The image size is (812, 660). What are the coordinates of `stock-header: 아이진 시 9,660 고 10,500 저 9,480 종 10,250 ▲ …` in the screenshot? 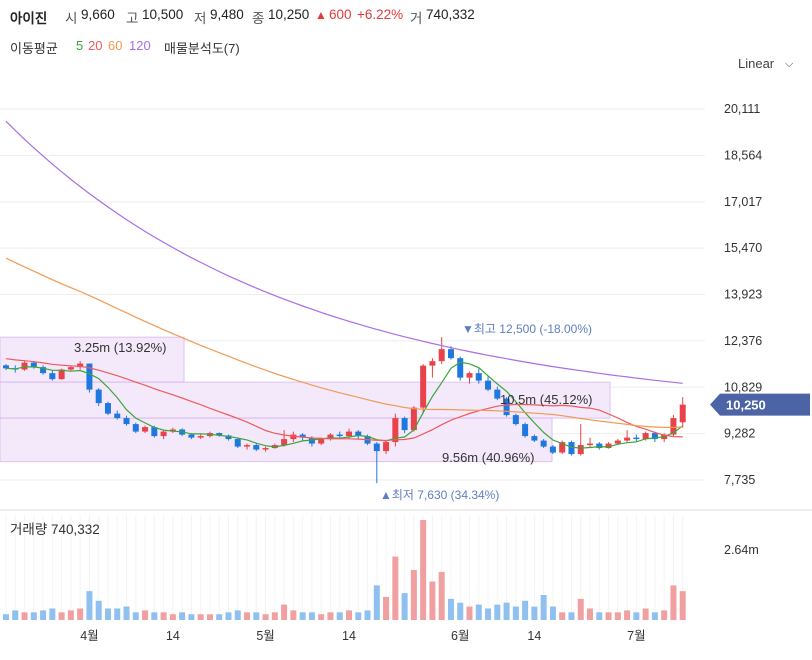 It's located at (406, 16).